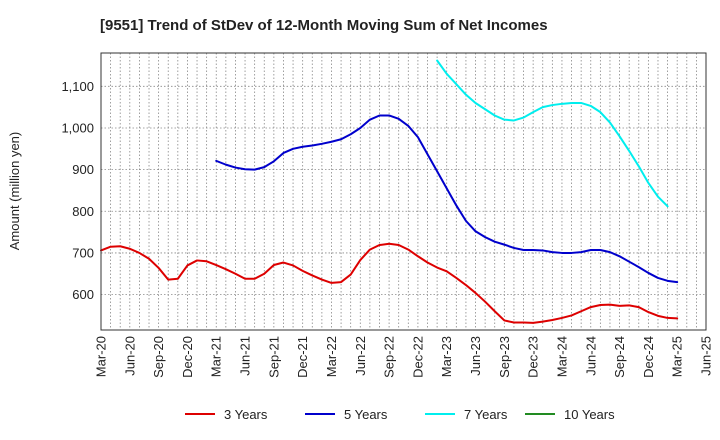 The height and width of the screenshot is (440, 720). Describe the element at coordinates (589, 414) in the screenshot. I see `legend-label: 10 Years` at that location.